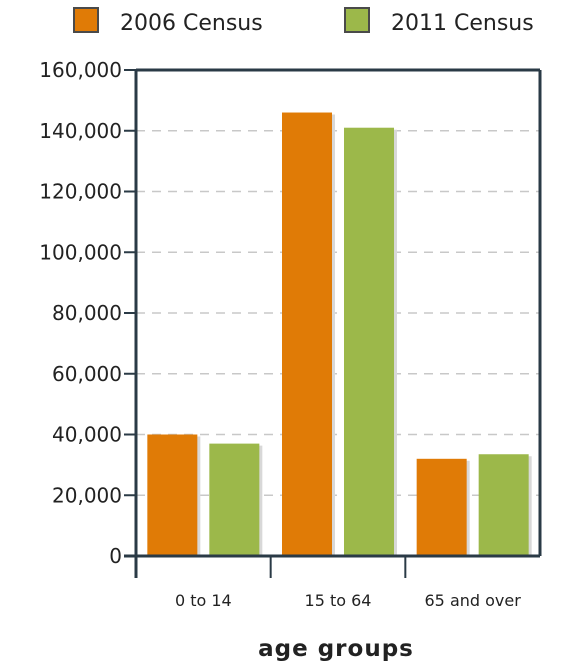  Describe the element at coordinates (336, 649) in the screenshot. I see `x-axis-title: age groups` at that location.